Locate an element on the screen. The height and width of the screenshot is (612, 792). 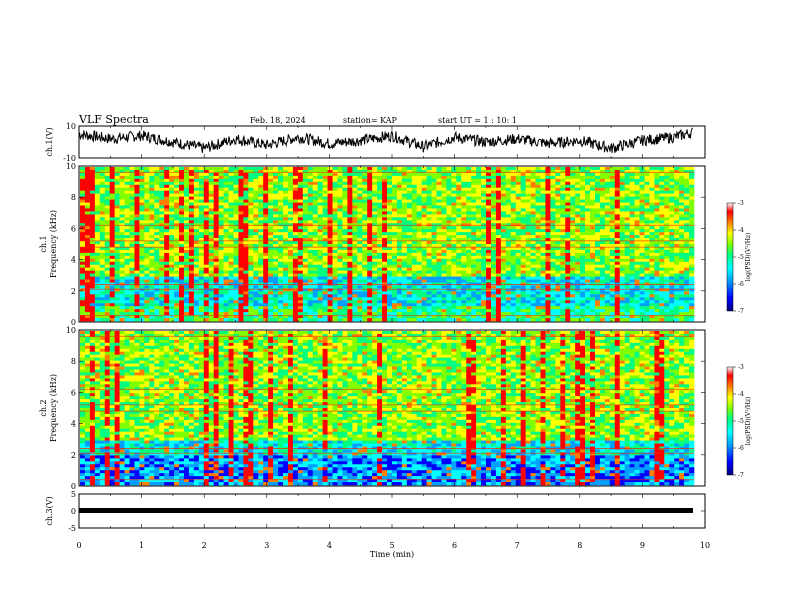
start-time-label: start UT = 1 : 10: 1 is located at coordinates (477, 120).